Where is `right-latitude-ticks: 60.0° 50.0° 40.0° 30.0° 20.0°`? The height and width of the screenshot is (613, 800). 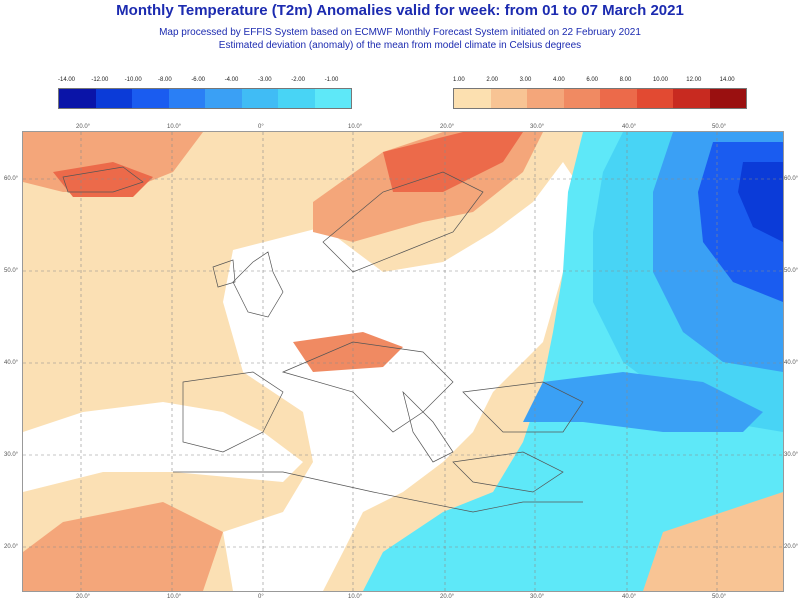 right-latitude-ticks: 60.0° 50.0° 40.0° 30.0° 20.0° is located at coordinates (792, 306).